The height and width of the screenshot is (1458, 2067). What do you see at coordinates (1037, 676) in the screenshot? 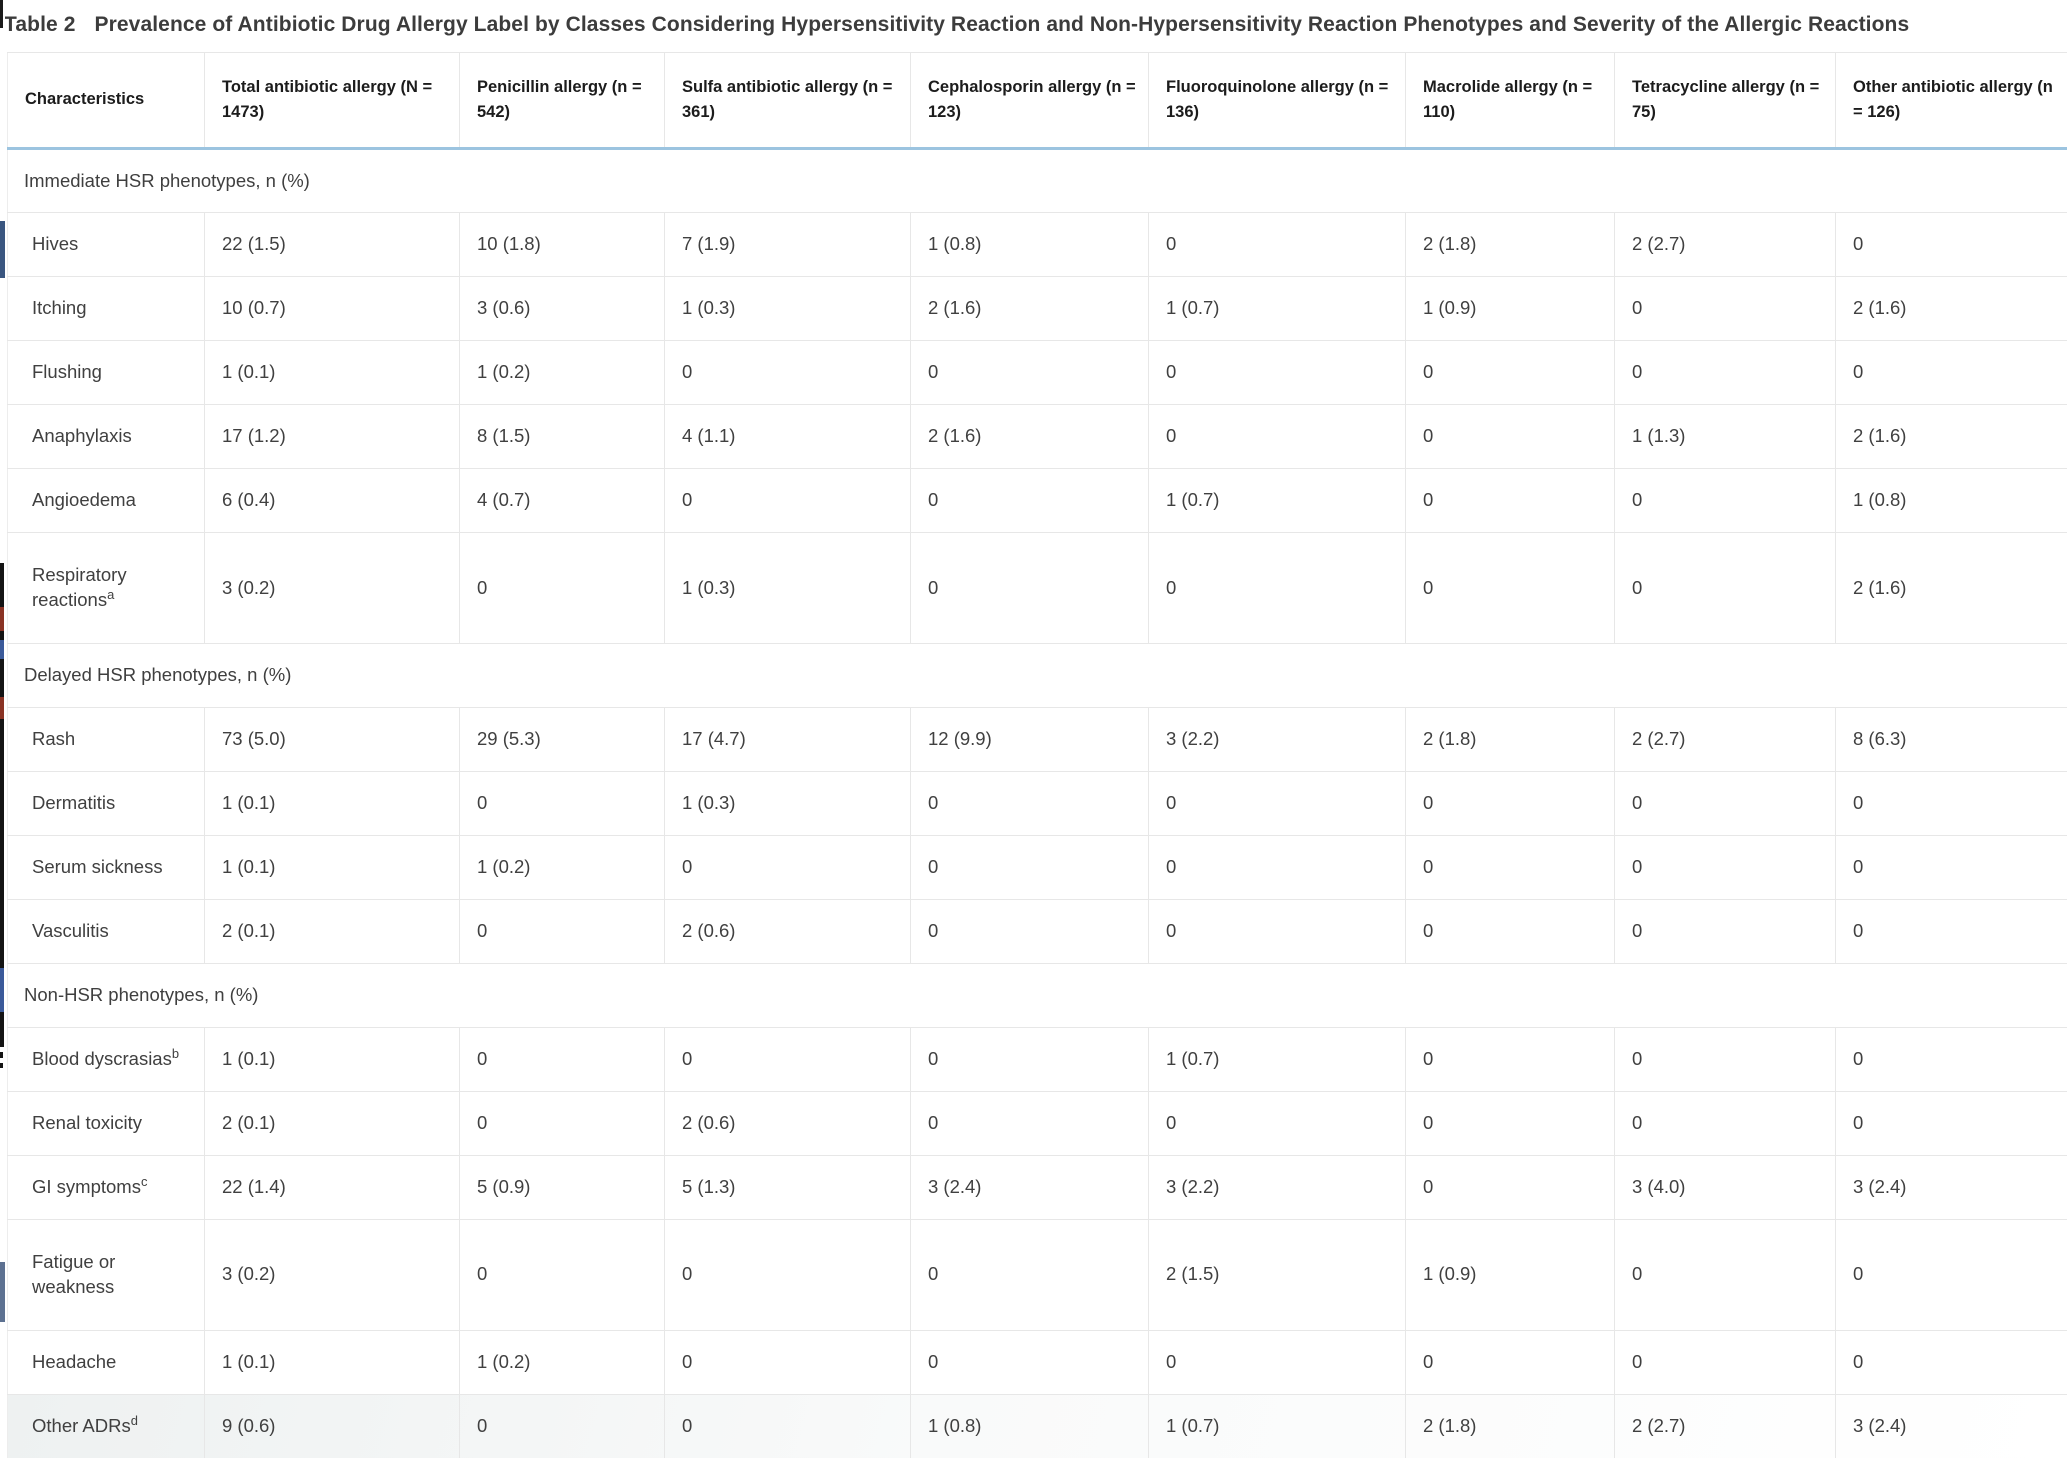
I see `section-header-label: Delayed HSR phenotypes, n (%)` at bounding box center [1037, 676].